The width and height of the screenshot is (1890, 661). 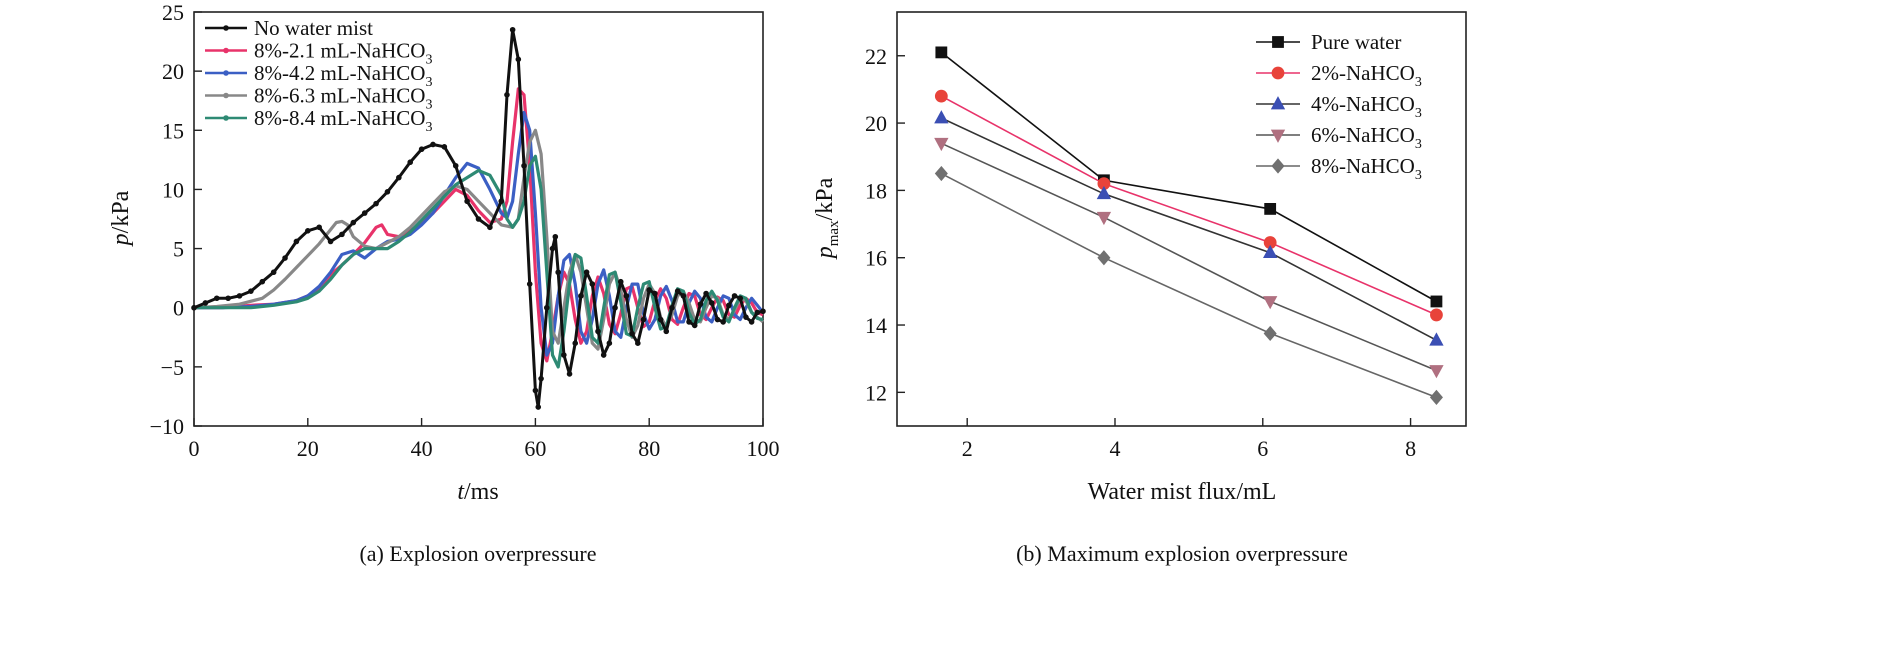 I want to click on panel-a-caption: (a) Explosion overpressure, so click(x=477, y=553).